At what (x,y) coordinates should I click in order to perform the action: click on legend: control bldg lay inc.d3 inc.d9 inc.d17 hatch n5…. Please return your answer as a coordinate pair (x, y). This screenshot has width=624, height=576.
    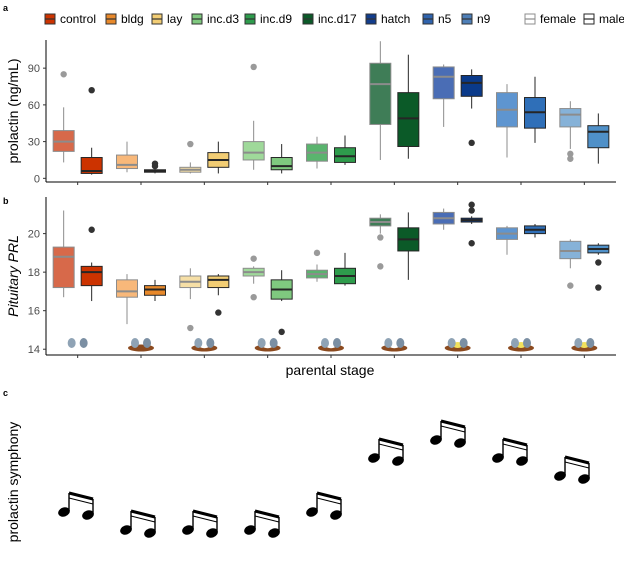
    Looking at the image, I should click on (334, 19).